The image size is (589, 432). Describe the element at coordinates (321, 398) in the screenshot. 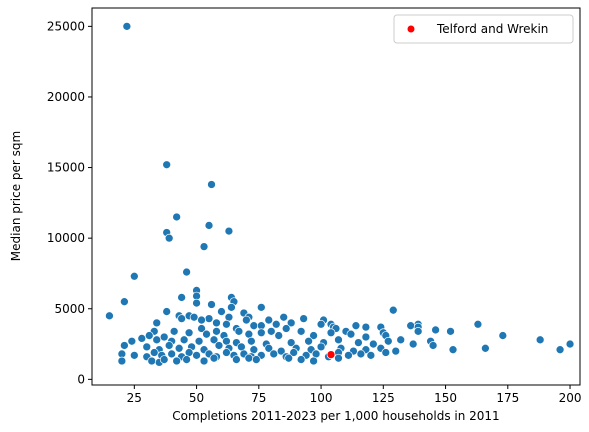

I see `x-tick-label: 100` at that location.